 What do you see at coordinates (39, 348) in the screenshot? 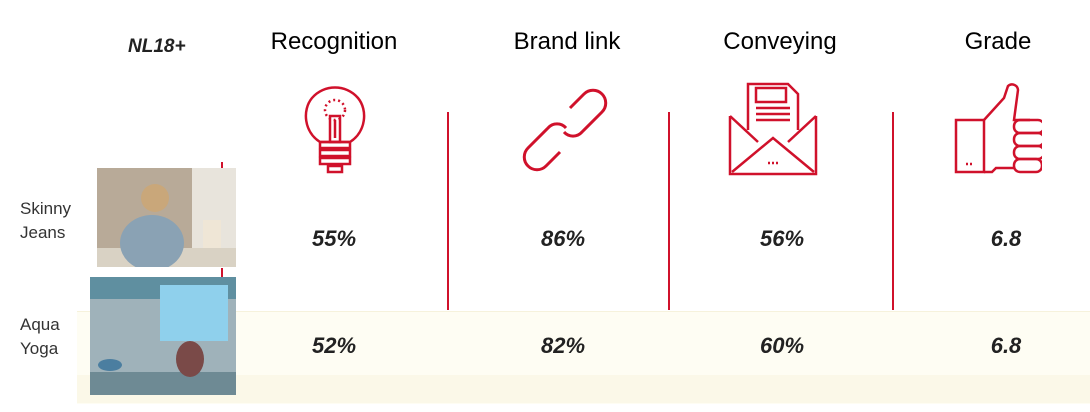
I see `row-label-line: Yoga` at bounding box center [39, 348].